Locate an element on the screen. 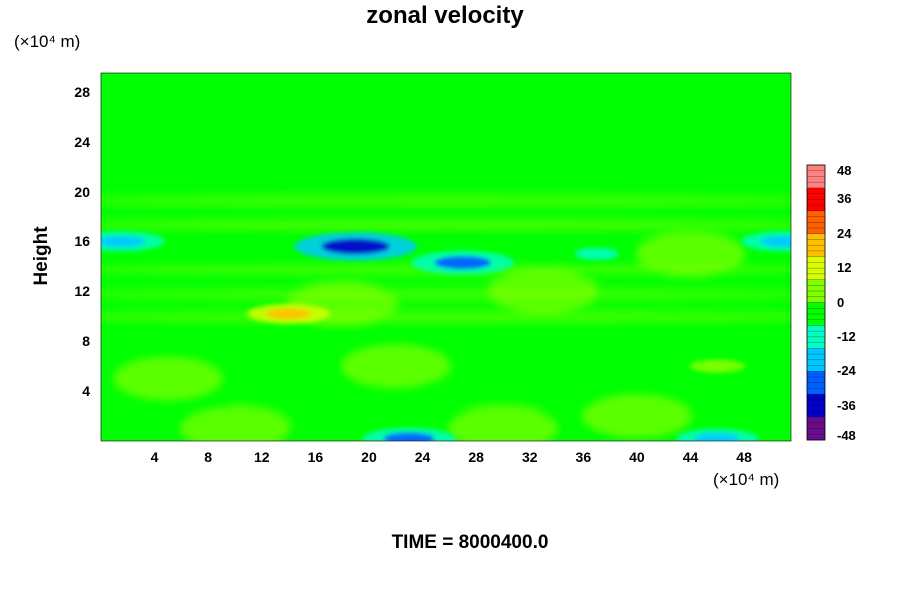 This screenshot has height=600, width=900. colorbar-frame is located at coordinates (816, 302).